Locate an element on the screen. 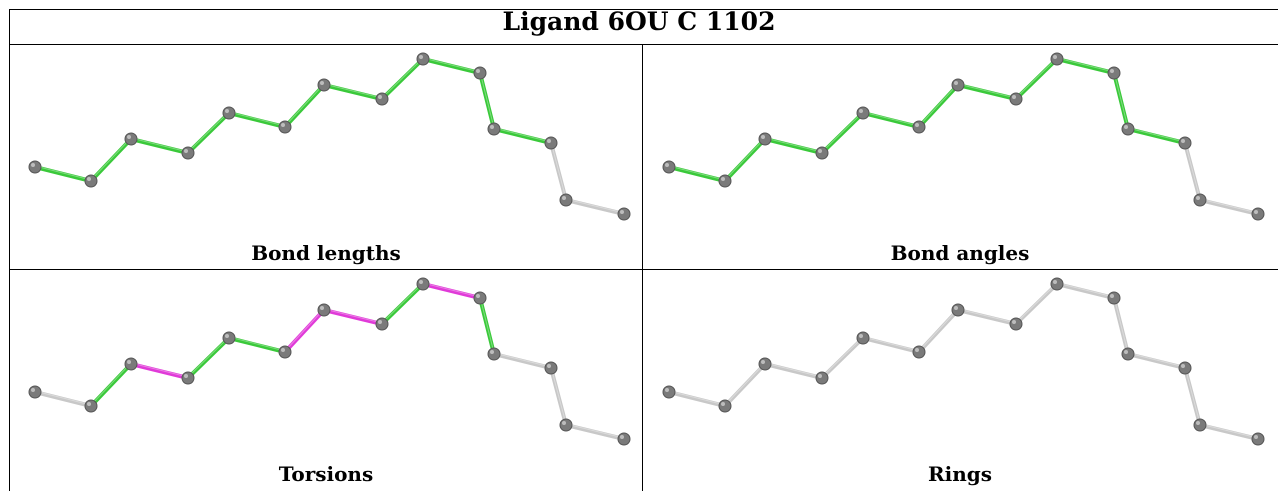 The height and width of the screenshot is (491, 1278). panel-label: Torsions is located at coordinates (326, 474).